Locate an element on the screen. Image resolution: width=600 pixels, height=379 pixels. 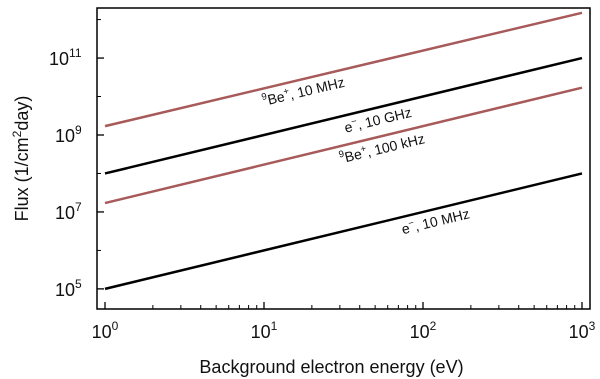
x-tick-label-3: 10³ is located at coordinates (582, 330).